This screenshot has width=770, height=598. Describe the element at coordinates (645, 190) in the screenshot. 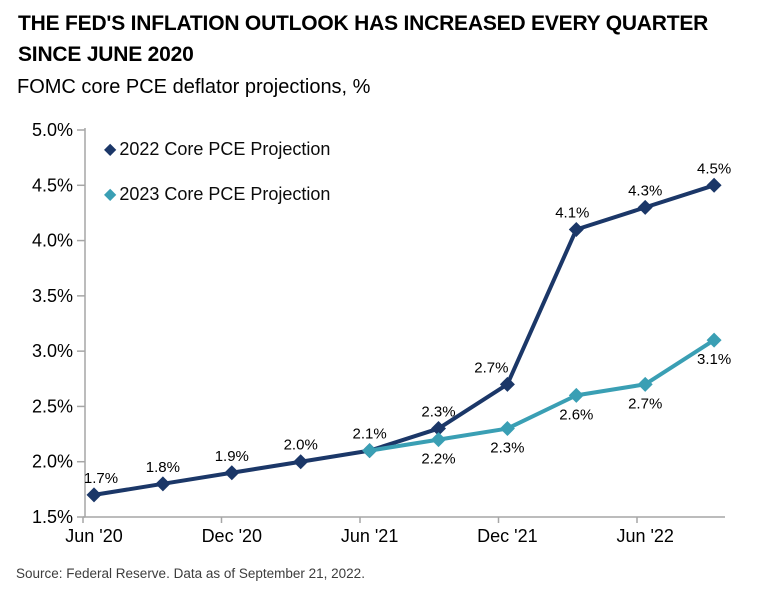

I see `data-label: 4.3%` at that location.